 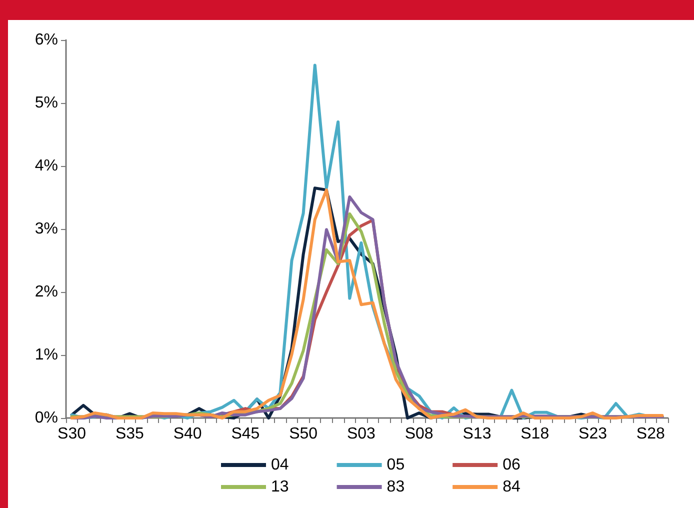 What do you see at coordinates (395, 487) in the screenshot?
I see `legend-label: 83` at bounding box center [395, 487].